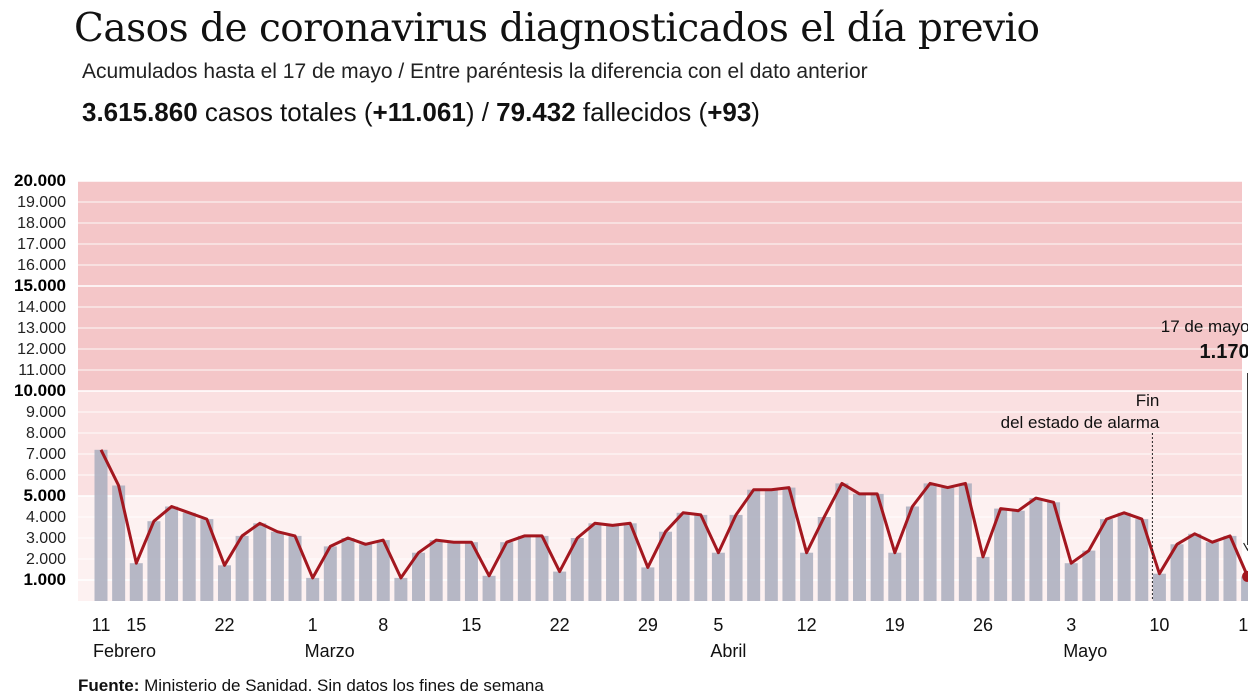  What do you see at coordinates (330, 651) in the screenshot?
I see `month-label: Marzo` at bounding box center [330, 651].